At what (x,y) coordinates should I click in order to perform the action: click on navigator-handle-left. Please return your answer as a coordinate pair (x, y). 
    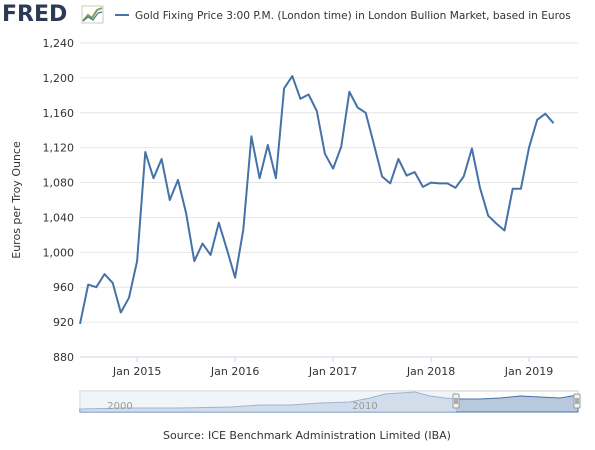
    Looking at the image, I should click on (456, 401).